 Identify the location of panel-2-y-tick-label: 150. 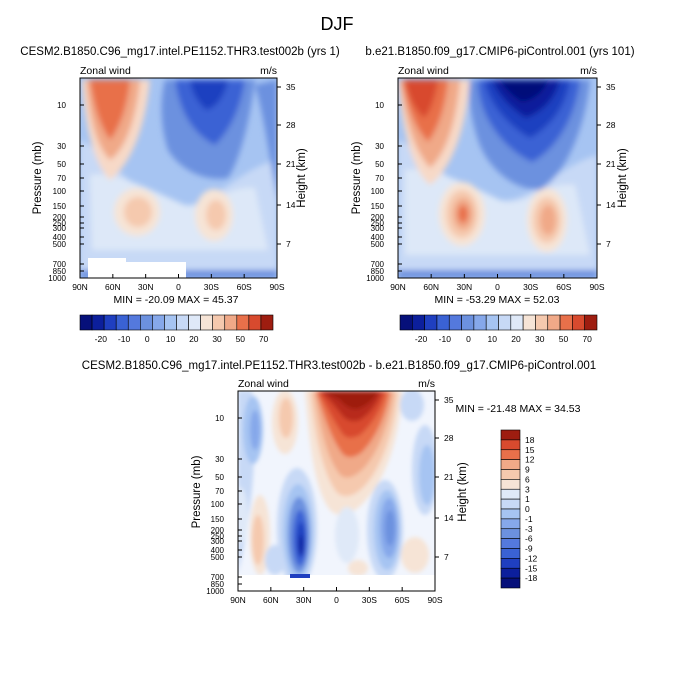
(378, 206).